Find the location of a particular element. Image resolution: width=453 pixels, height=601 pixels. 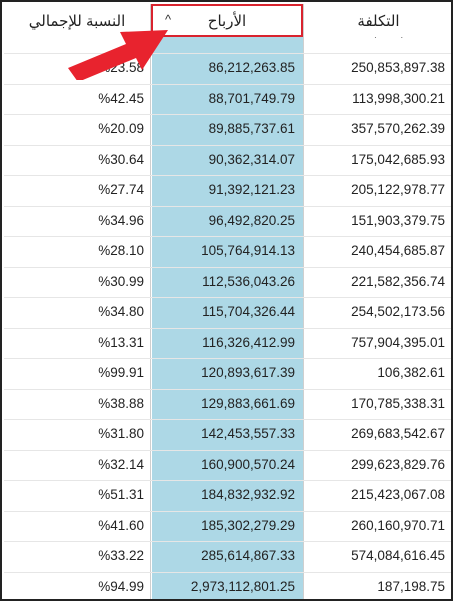

column-header-profit-label: الأرباح is located at coordinates (227, 21).